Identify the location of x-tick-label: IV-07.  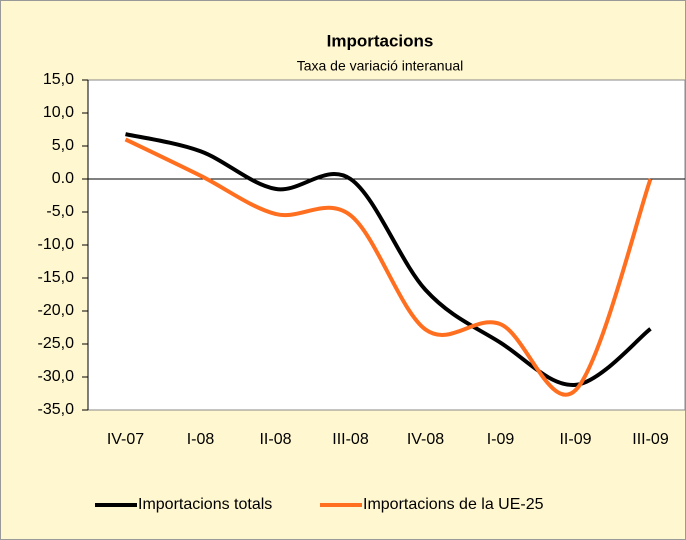
(125, 439).